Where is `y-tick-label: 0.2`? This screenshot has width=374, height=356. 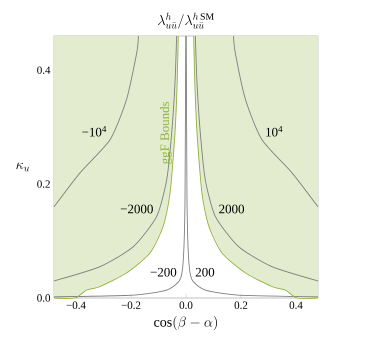
y-tick-label: 0.2 is located at coordinates (43, 184).